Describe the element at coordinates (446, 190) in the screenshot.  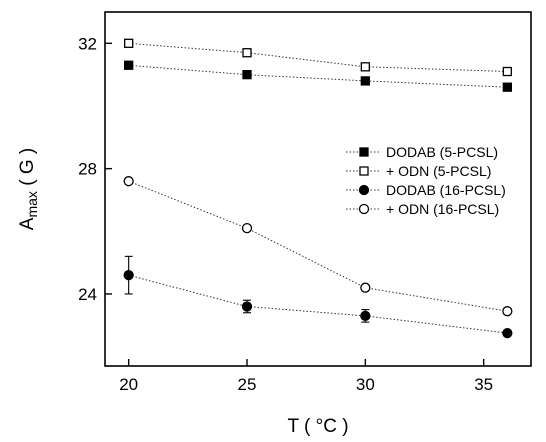
I see `legend-label: DODAB (16-PCSL)` at that location.